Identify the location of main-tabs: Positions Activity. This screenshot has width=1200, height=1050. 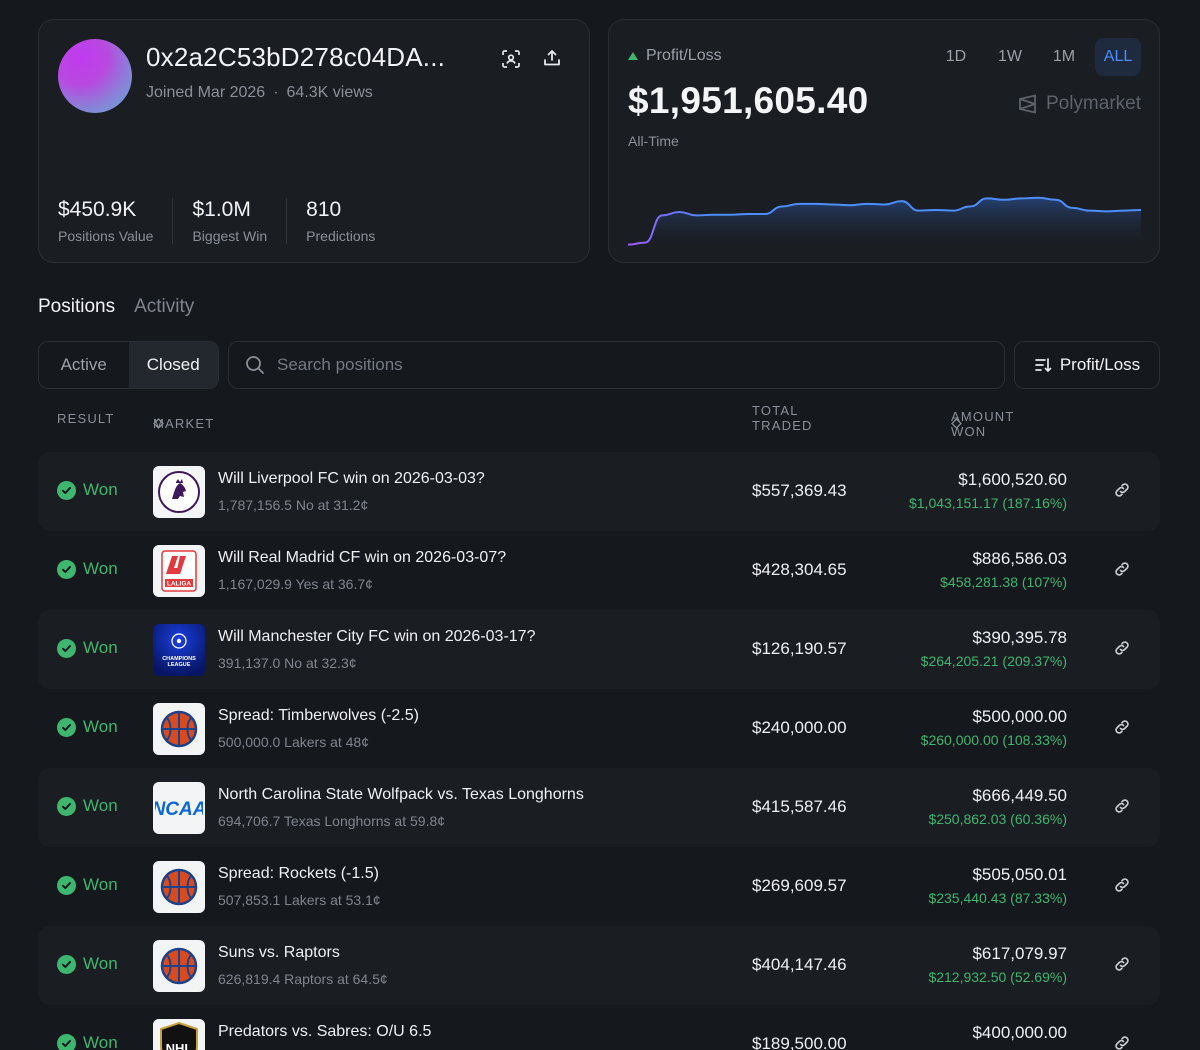
(116, 307).